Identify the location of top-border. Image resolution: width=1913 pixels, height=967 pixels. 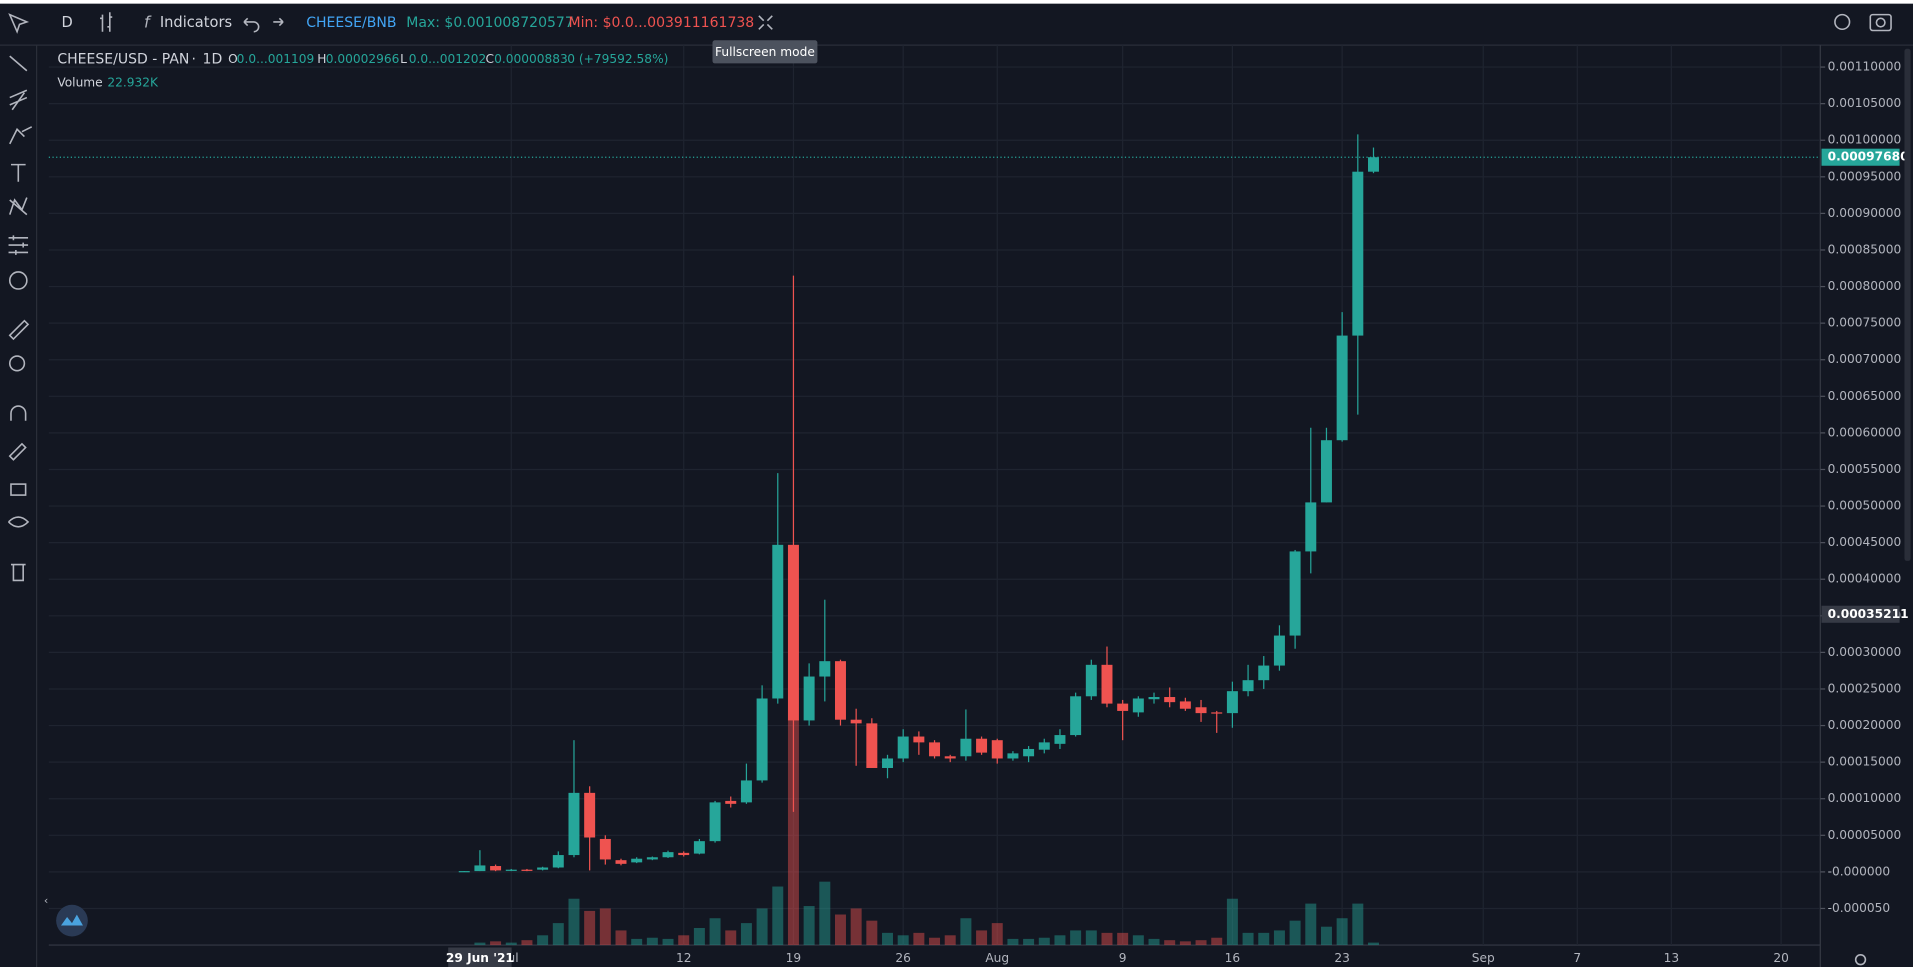
(956, 2).